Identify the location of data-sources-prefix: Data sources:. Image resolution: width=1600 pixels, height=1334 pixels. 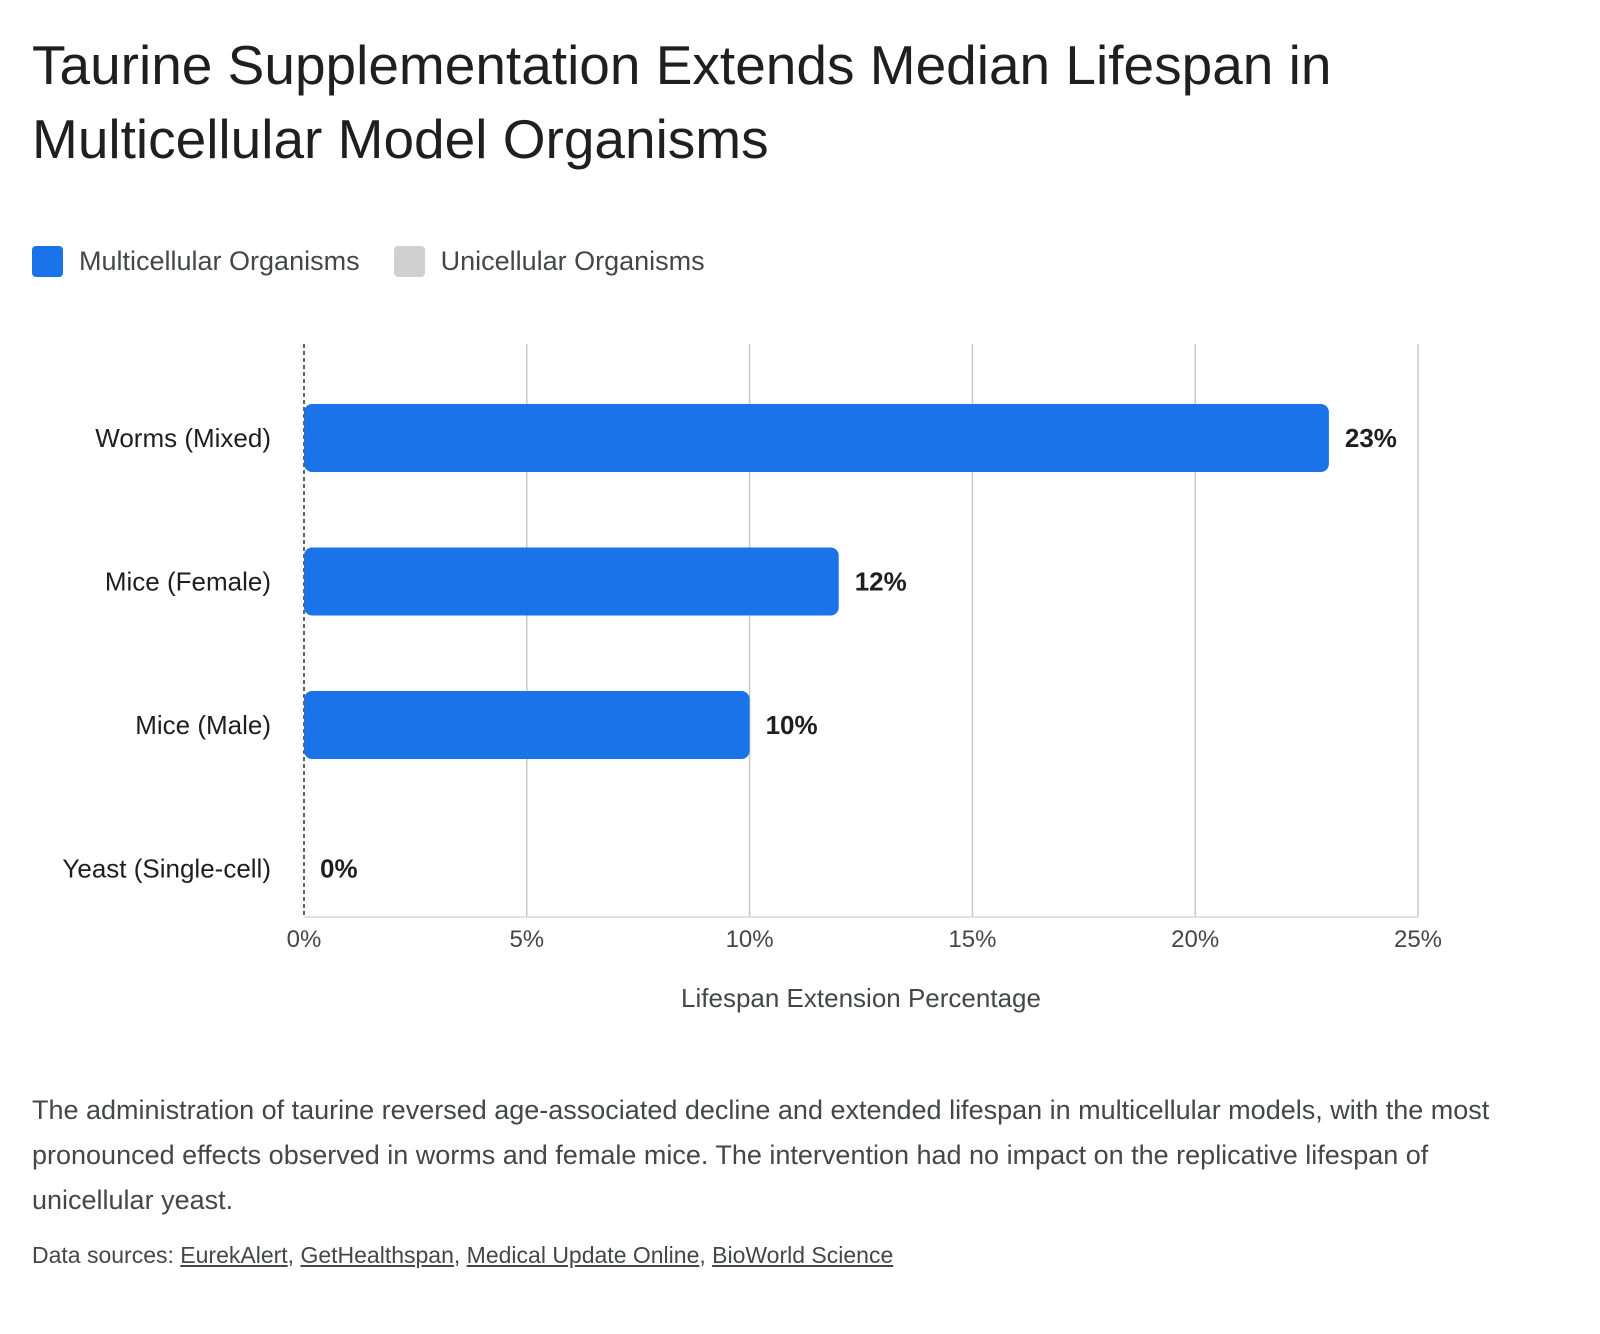
(106, 1255).